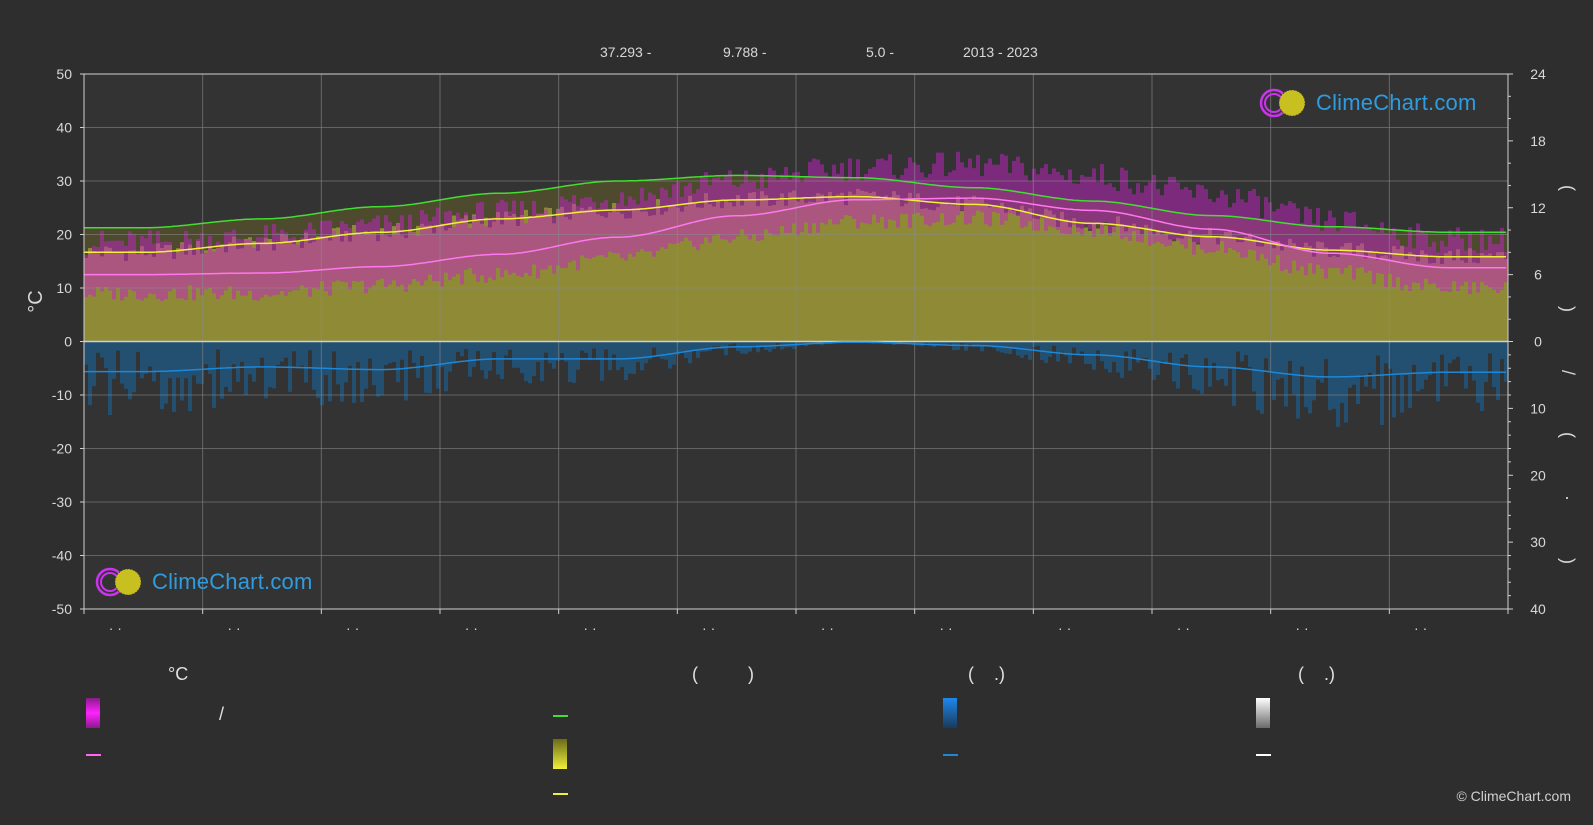 Image resolution: width=1593 pixels, height=825 pixels. I want to click on climechart-logo-top: ClimeChart.com, so click(1367, 103).